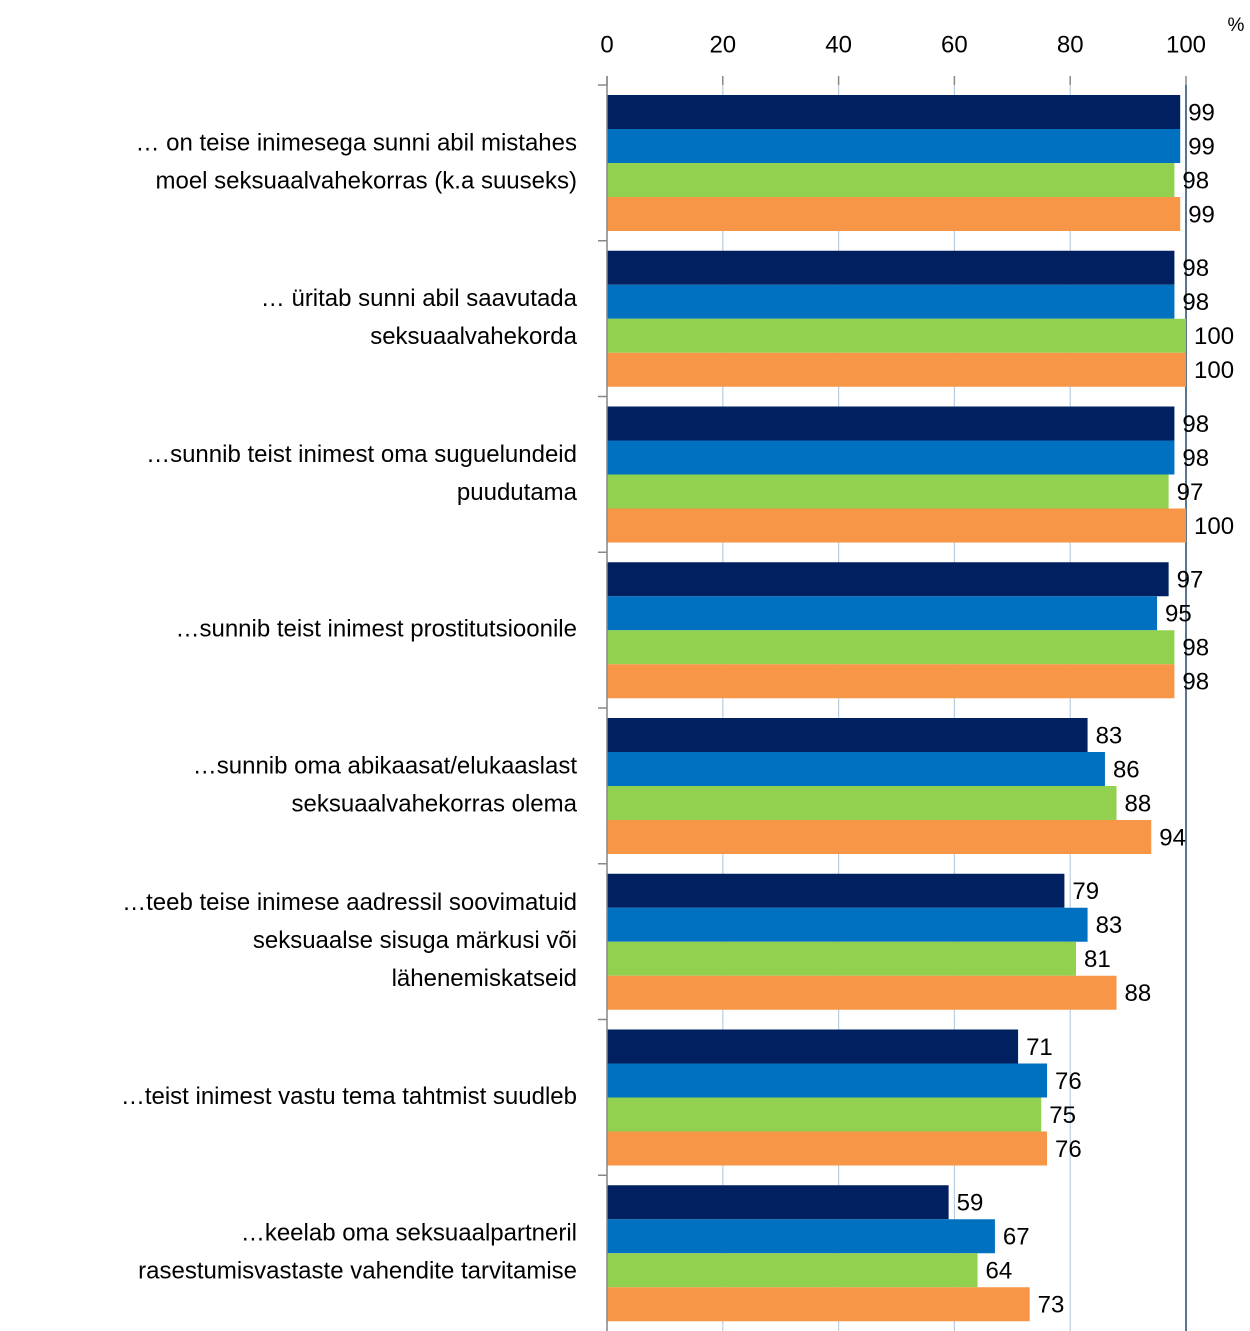 Image resolution: width=1250 pixels, height=1331 pixels. I want to click on value-label: 79, so click(1085, 891).